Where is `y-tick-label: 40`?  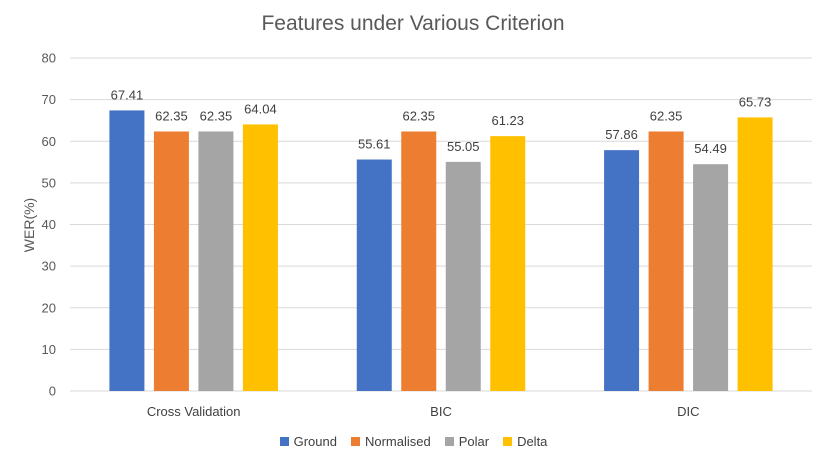
y-tick-label: 40 is located at coordinates (49, 224).